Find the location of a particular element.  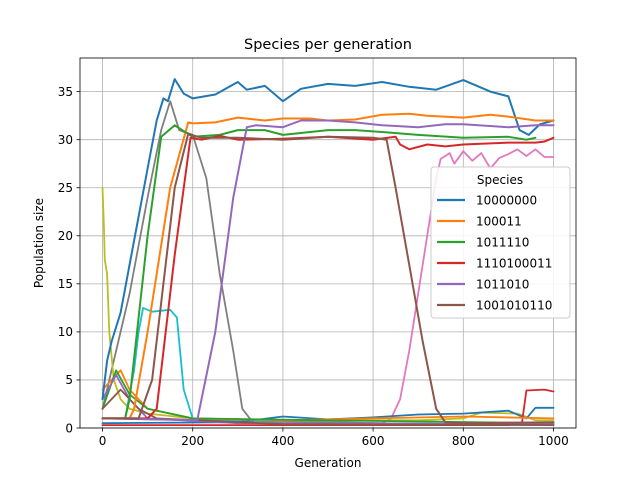

x-tick-label: 800 is located at coordinates (463, 441).